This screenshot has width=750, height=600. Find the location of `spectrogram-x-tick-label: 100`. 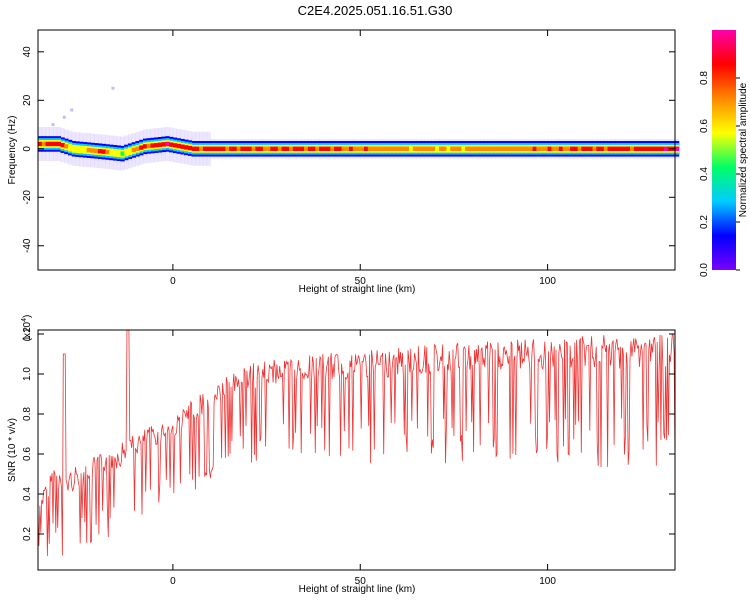

spectrogram-x-tick-label: 100 is located at coordinates (547, 281).